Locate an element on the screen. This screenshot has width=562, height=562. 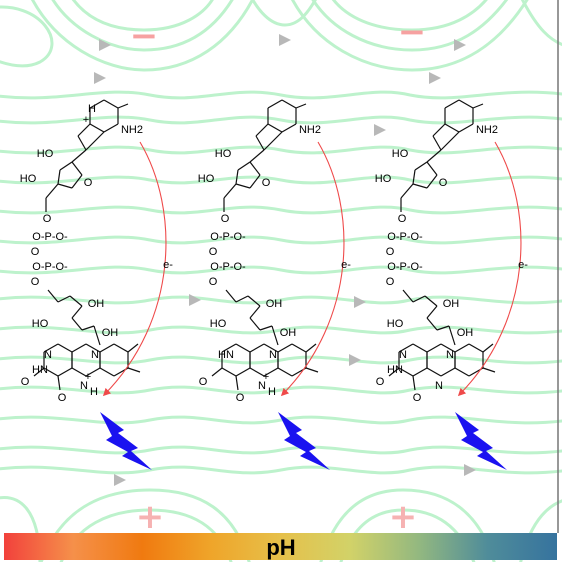
adenine-proton-charge: + is located at coordinates (86, 120).